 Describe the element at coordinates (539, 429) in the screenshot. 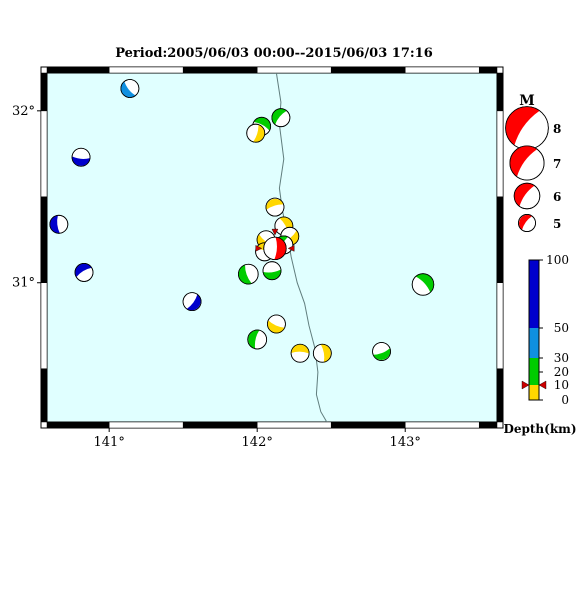

I see `depth-colorbar-title: Depth(km)` at that location.